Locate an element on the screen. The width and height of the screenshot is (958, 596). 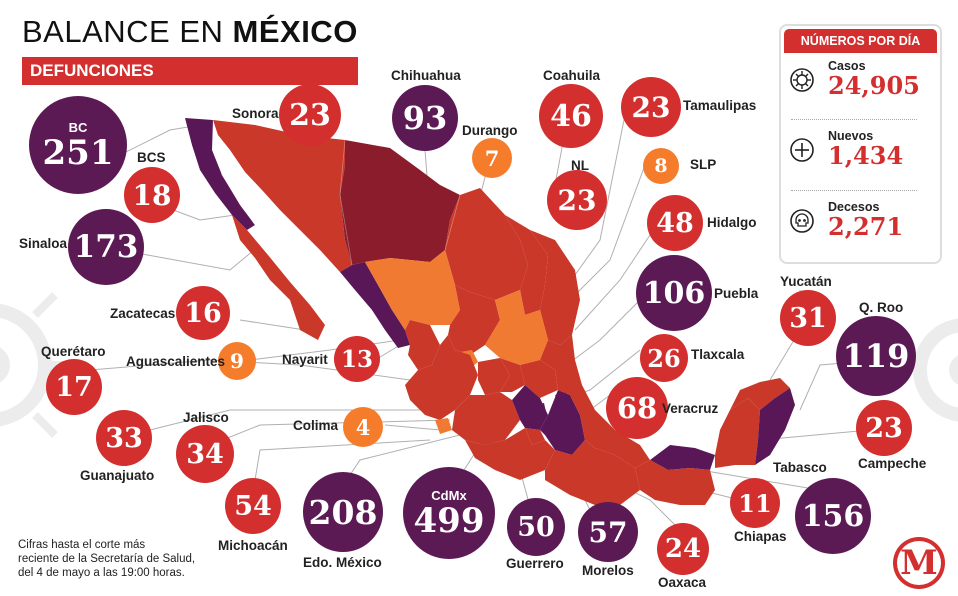
durango-value: 7 is located at coordinates (492, 158).